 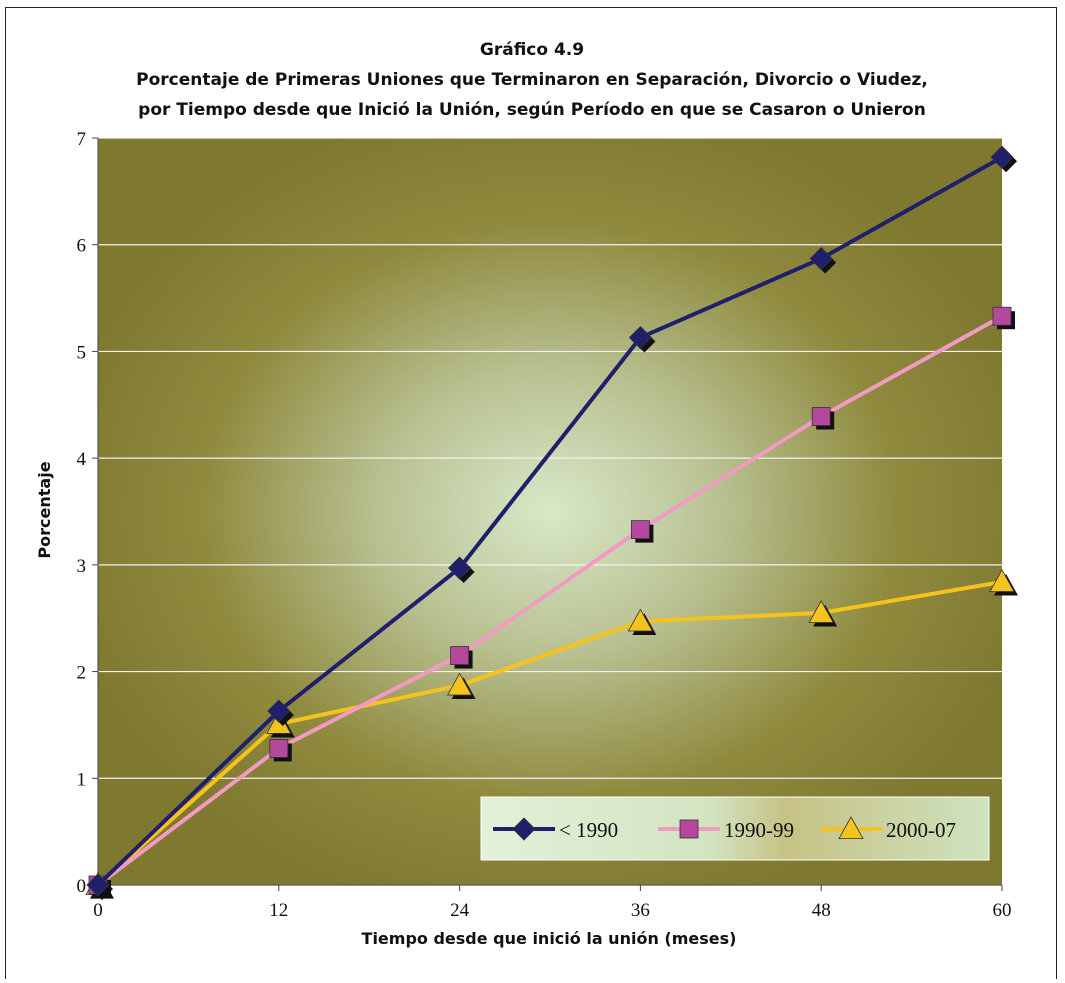 What do you see at coordinates (759, 830) in the screenshot?
I see `legend-label-1: 1990-99` at bounding box center [759, 830].